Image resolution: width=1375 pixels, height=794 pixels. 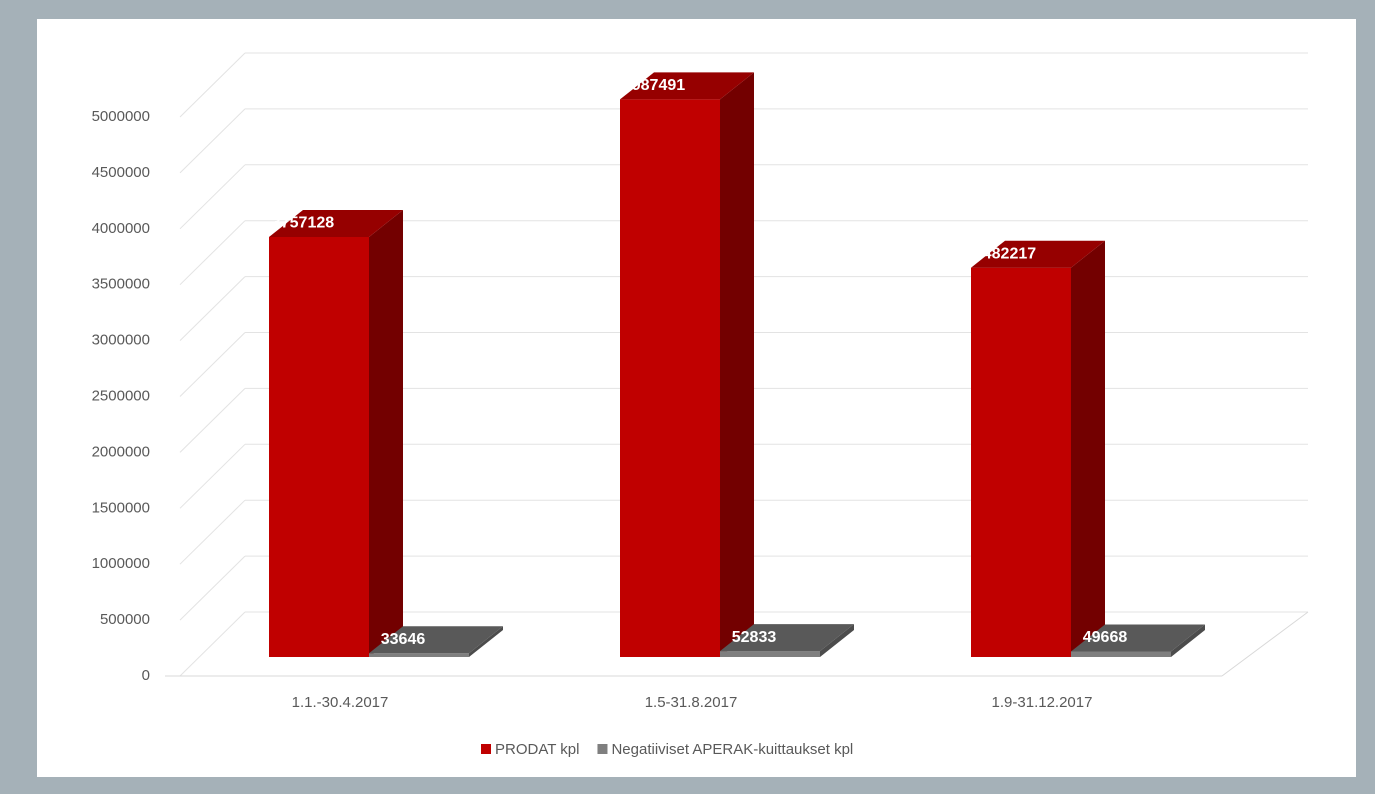 I want to click on data-label: 49668, so click(x=1105, y=637).